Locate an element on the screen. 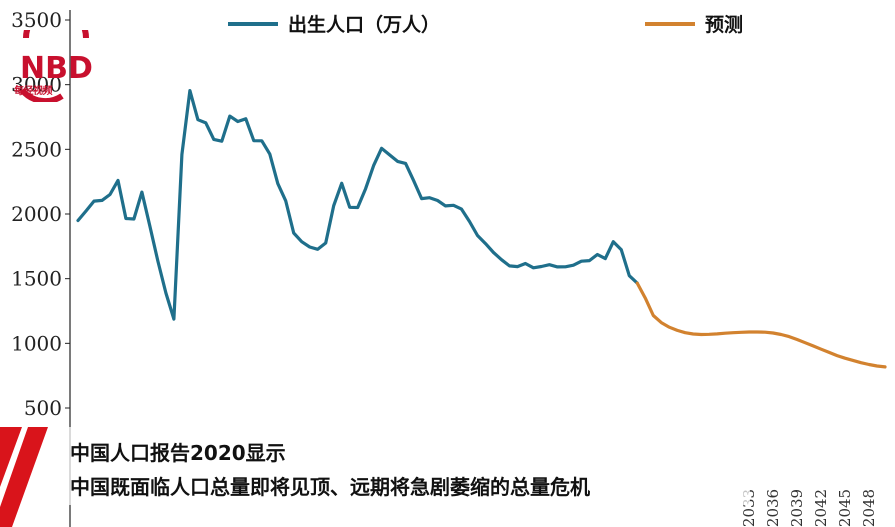 The image size is (895, 527). y-tick-label: 2000 is located at coordinates (36, 214).